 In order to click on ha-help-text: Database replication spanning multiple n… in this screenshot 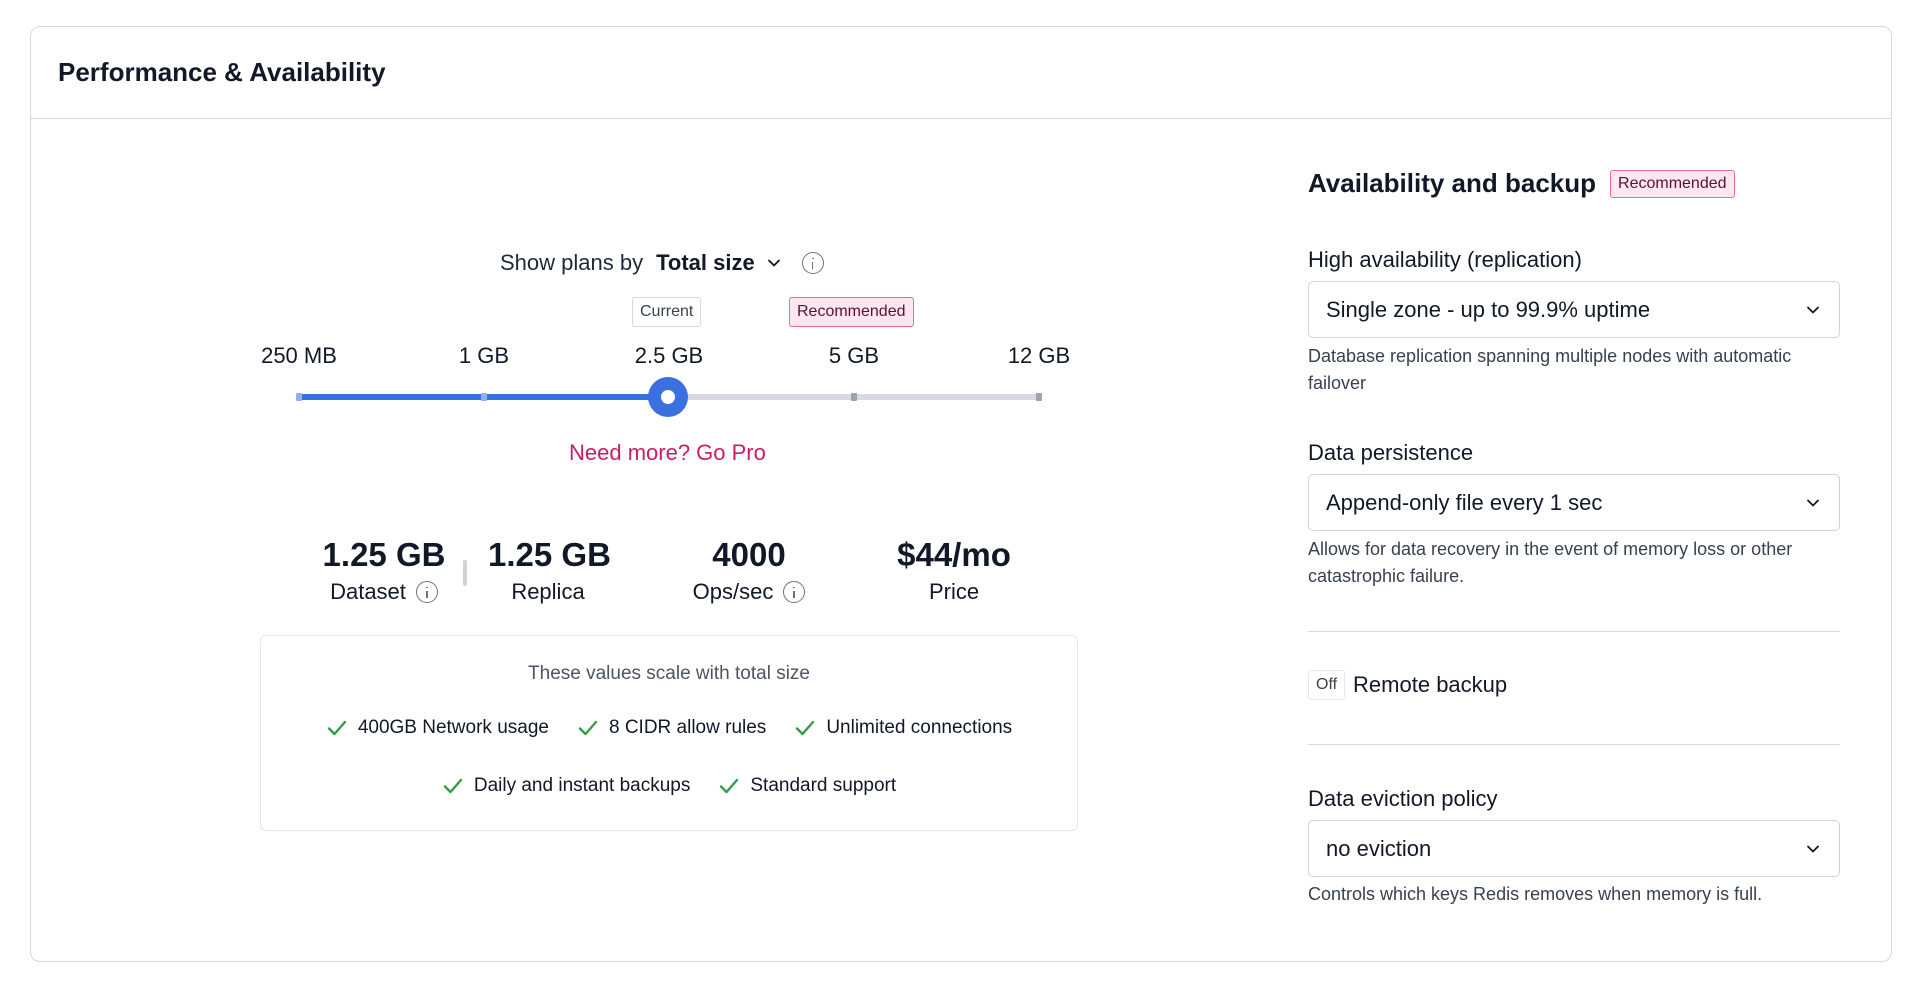, I will do `click(1550, 369)`.